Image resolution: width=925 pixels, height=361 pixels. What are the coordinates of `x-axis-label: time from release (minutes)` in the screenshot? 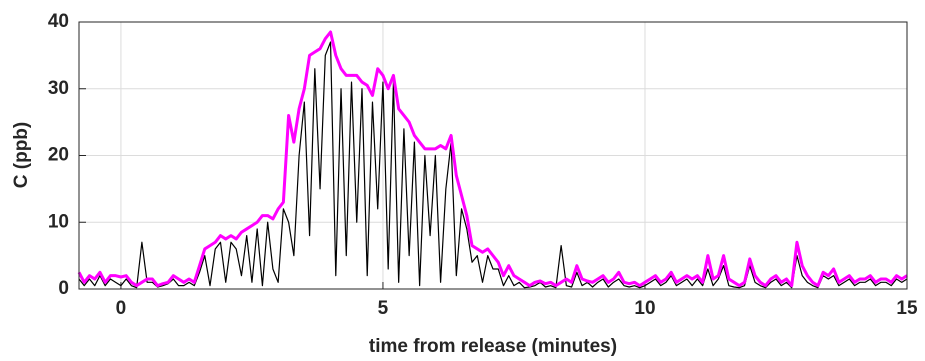 It's located at (493, 346).